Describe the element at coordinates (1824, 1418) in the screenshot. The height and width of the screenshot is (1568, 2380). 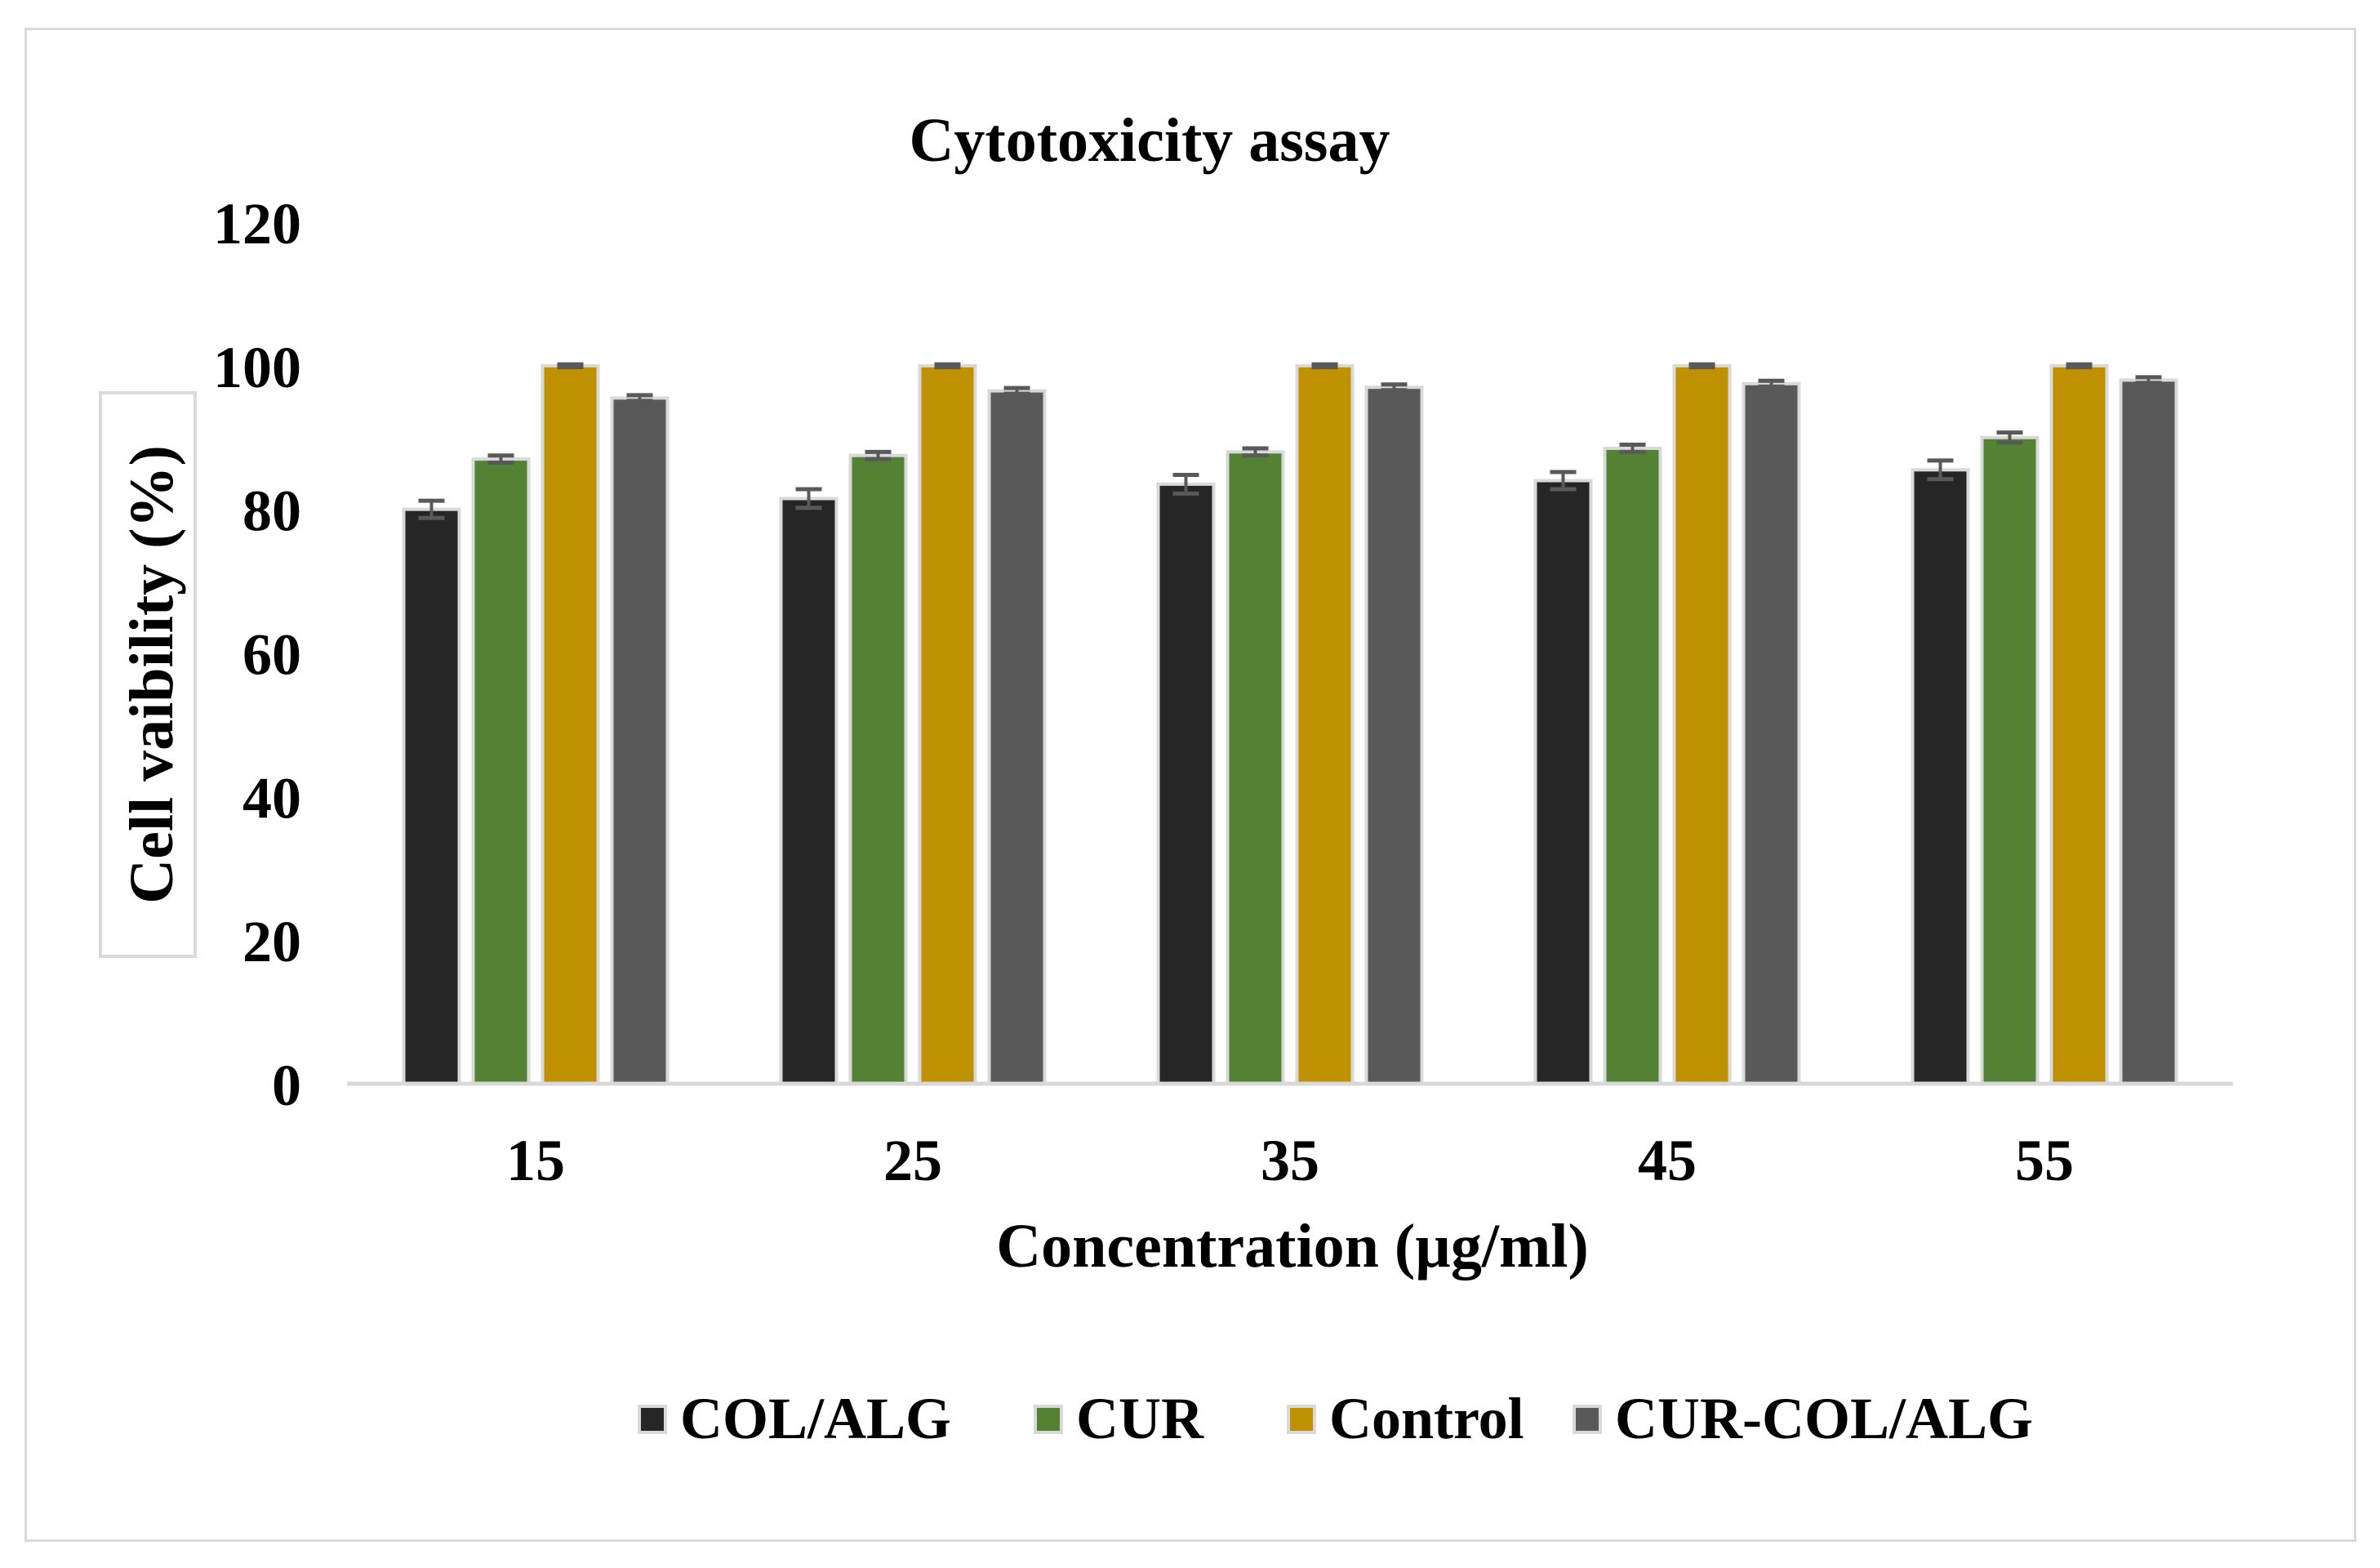
I see `legend-label: CUR-COL/ALG` at that location.